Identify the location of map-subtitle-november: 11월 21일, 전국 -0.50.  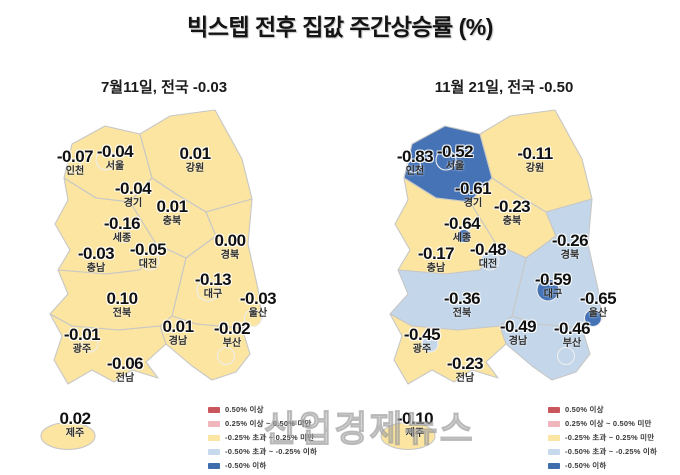
(504, 87).